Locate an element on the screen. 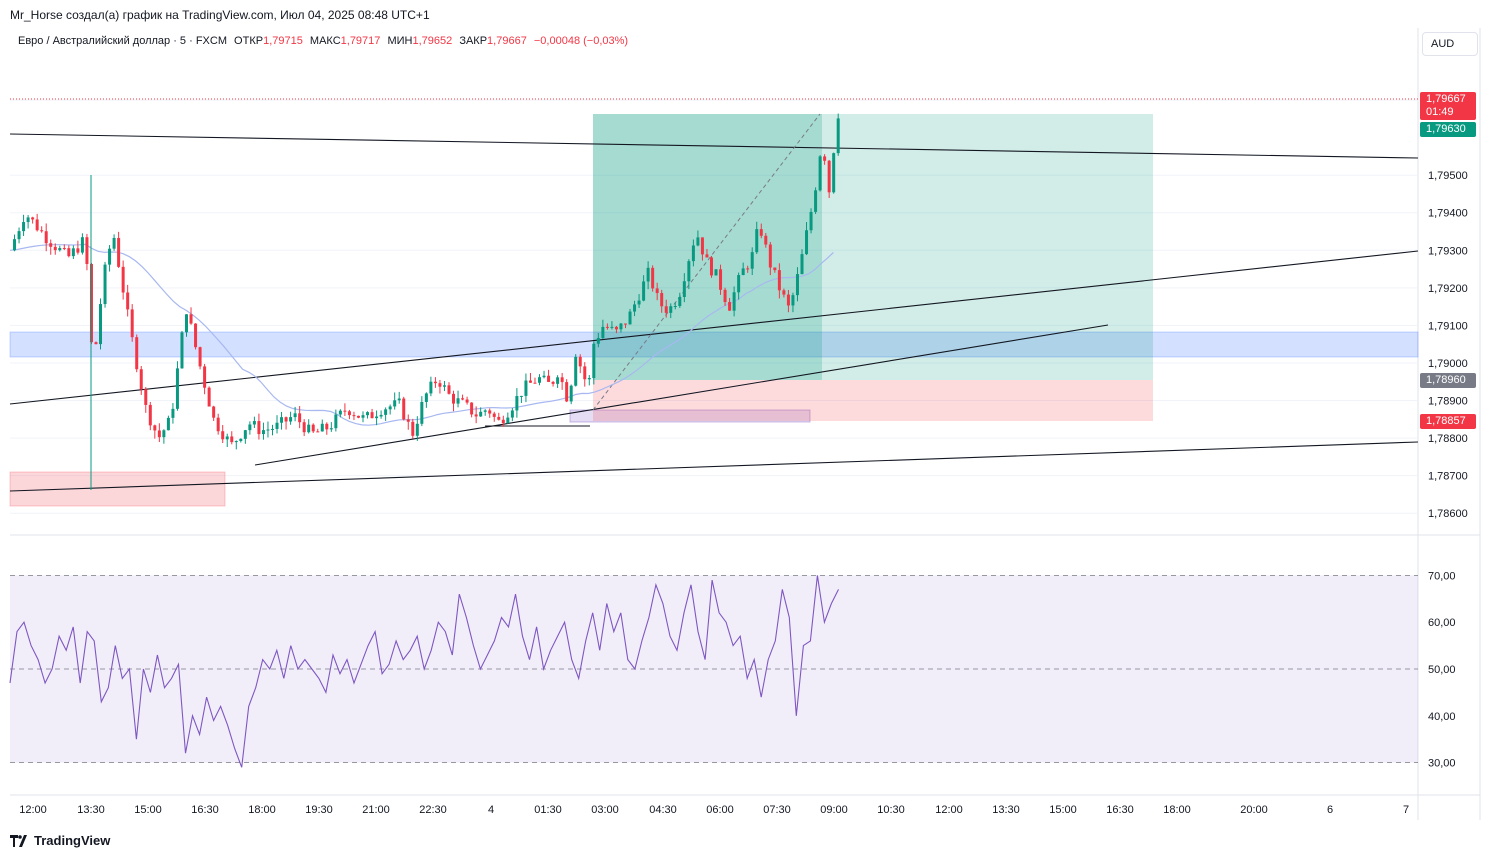 The width and height of the screenshot is (1490, 858). price-tick-label: 1,79200 is located at coordinates (1448, 289).